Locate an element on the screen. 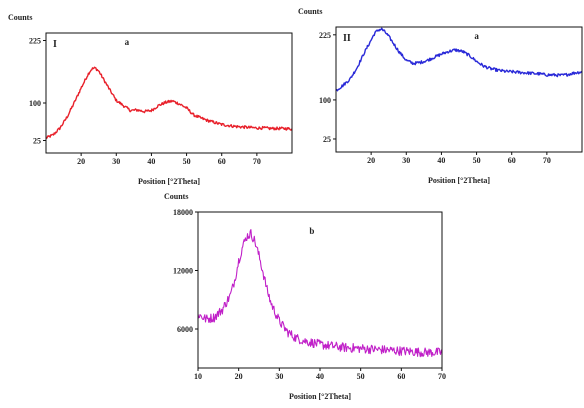 This screenshot has height=408, width=584. panel-annotation: b is located at coordinates (311, 231).